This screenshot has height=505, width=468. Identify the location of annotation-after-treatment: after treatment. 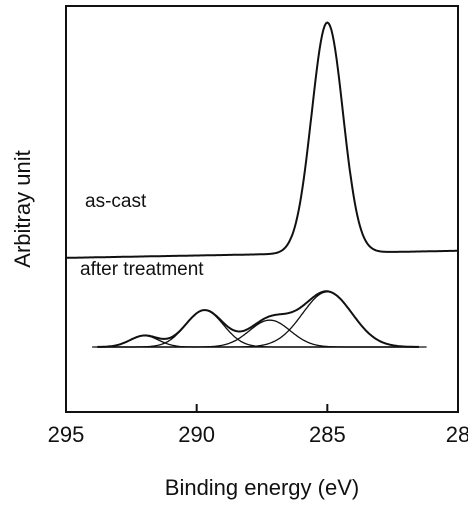
(142, 269).